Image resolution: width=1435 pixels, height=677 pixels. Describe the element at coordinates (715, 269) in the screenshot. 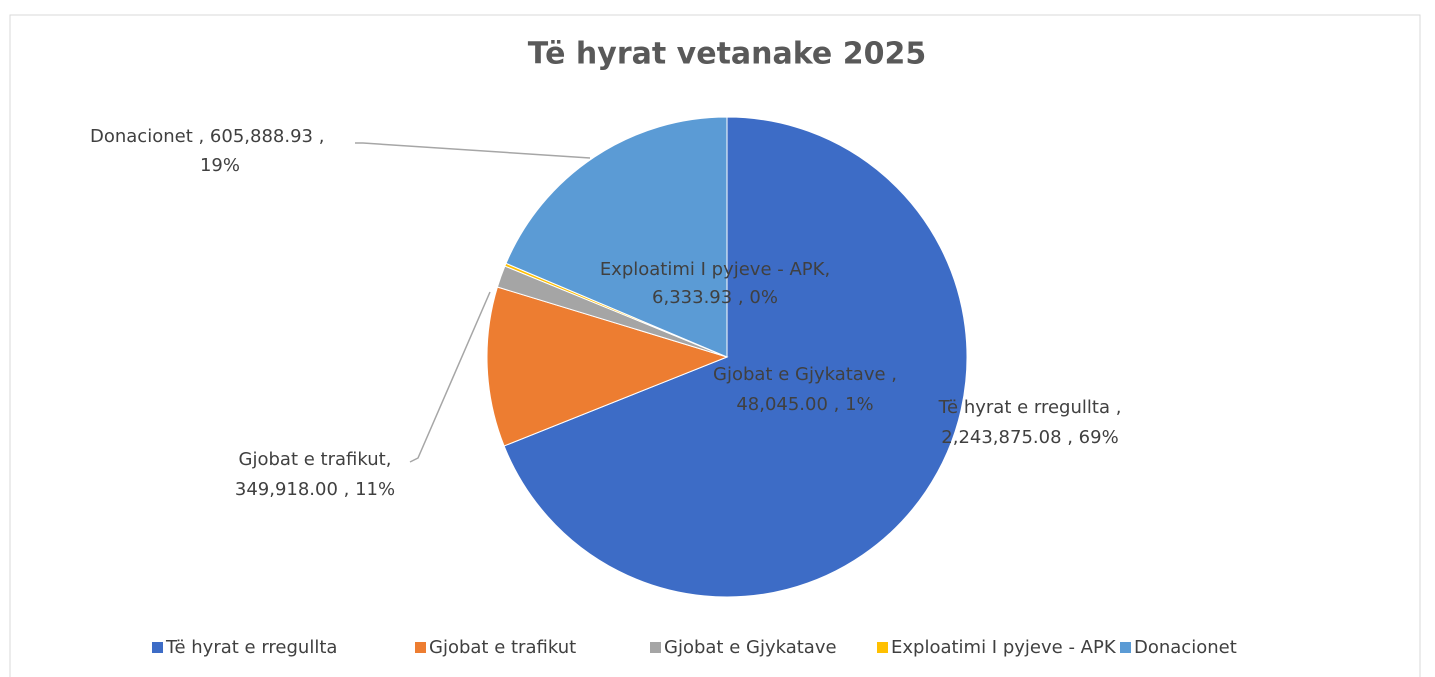

I see `data-label: Exploatimi I pyjeve - APK,` at that location.